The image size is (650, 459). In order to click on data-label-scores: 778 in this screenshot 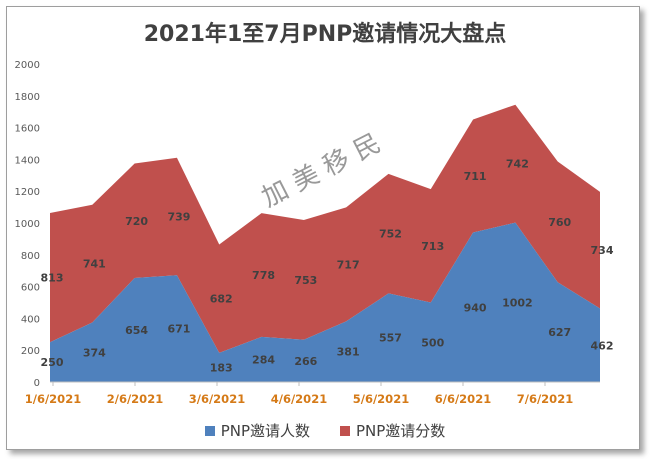, I will do `click(263, 275)`.